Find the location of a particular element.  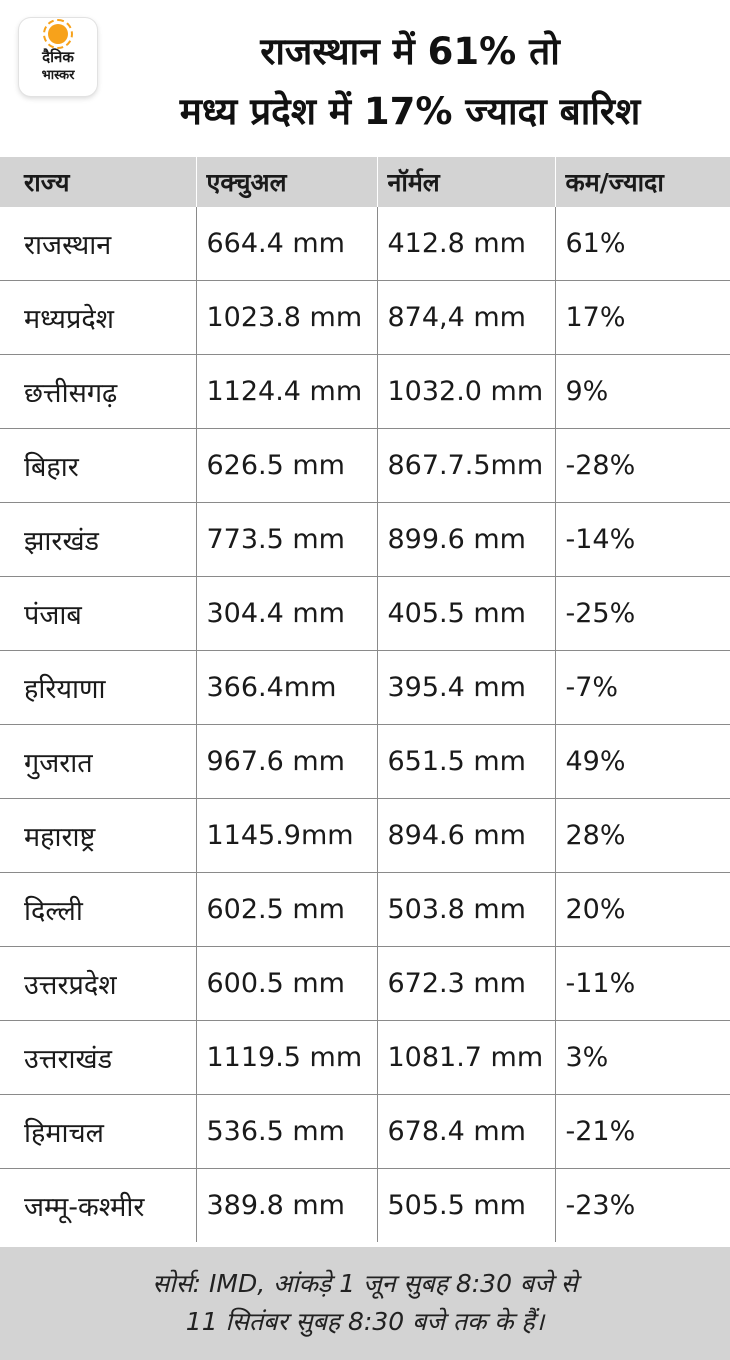

state-cell: छत्तीसगढ़ is located at coordinates (98, 391).